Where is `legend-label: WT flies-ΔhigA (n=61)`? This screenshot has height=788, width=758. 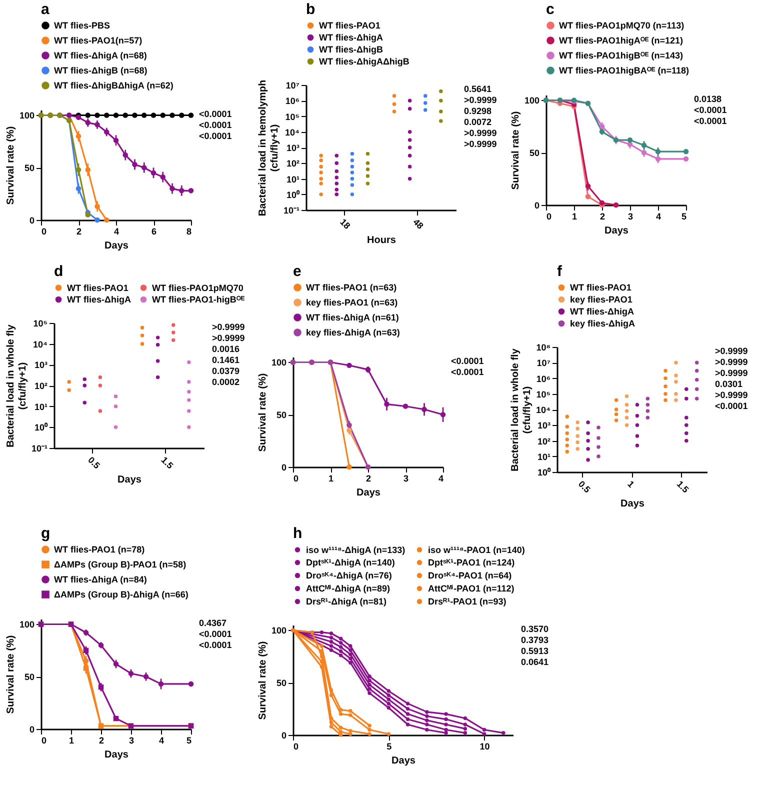
legend-label: WT flies-ΔhigA (n=61) is located at coordinates (352, 317).